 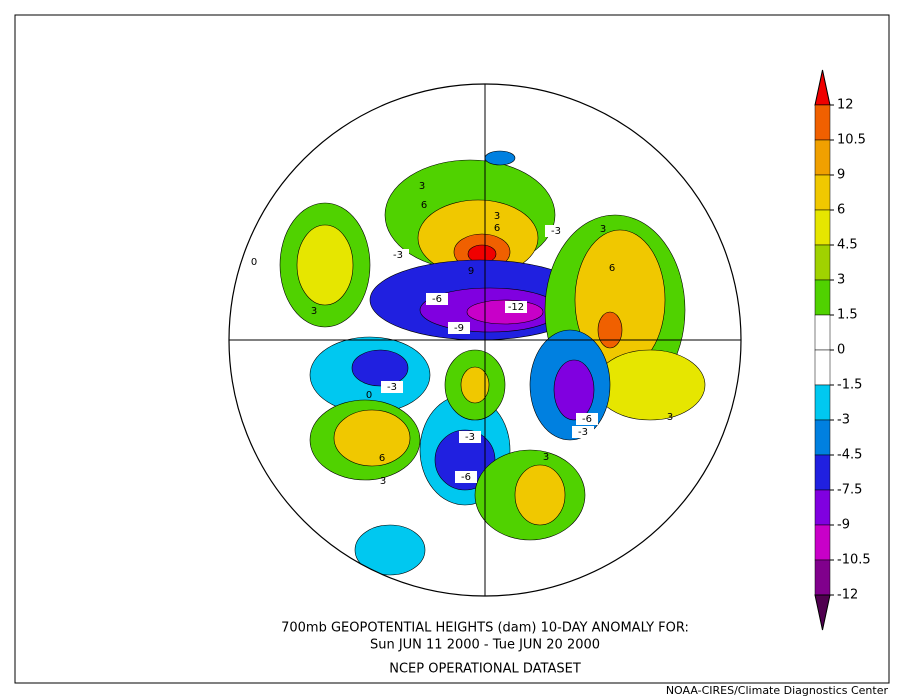 I want to click on title-line: NCEP OPERATIONAL DATASET, so click(x=485, y=669).